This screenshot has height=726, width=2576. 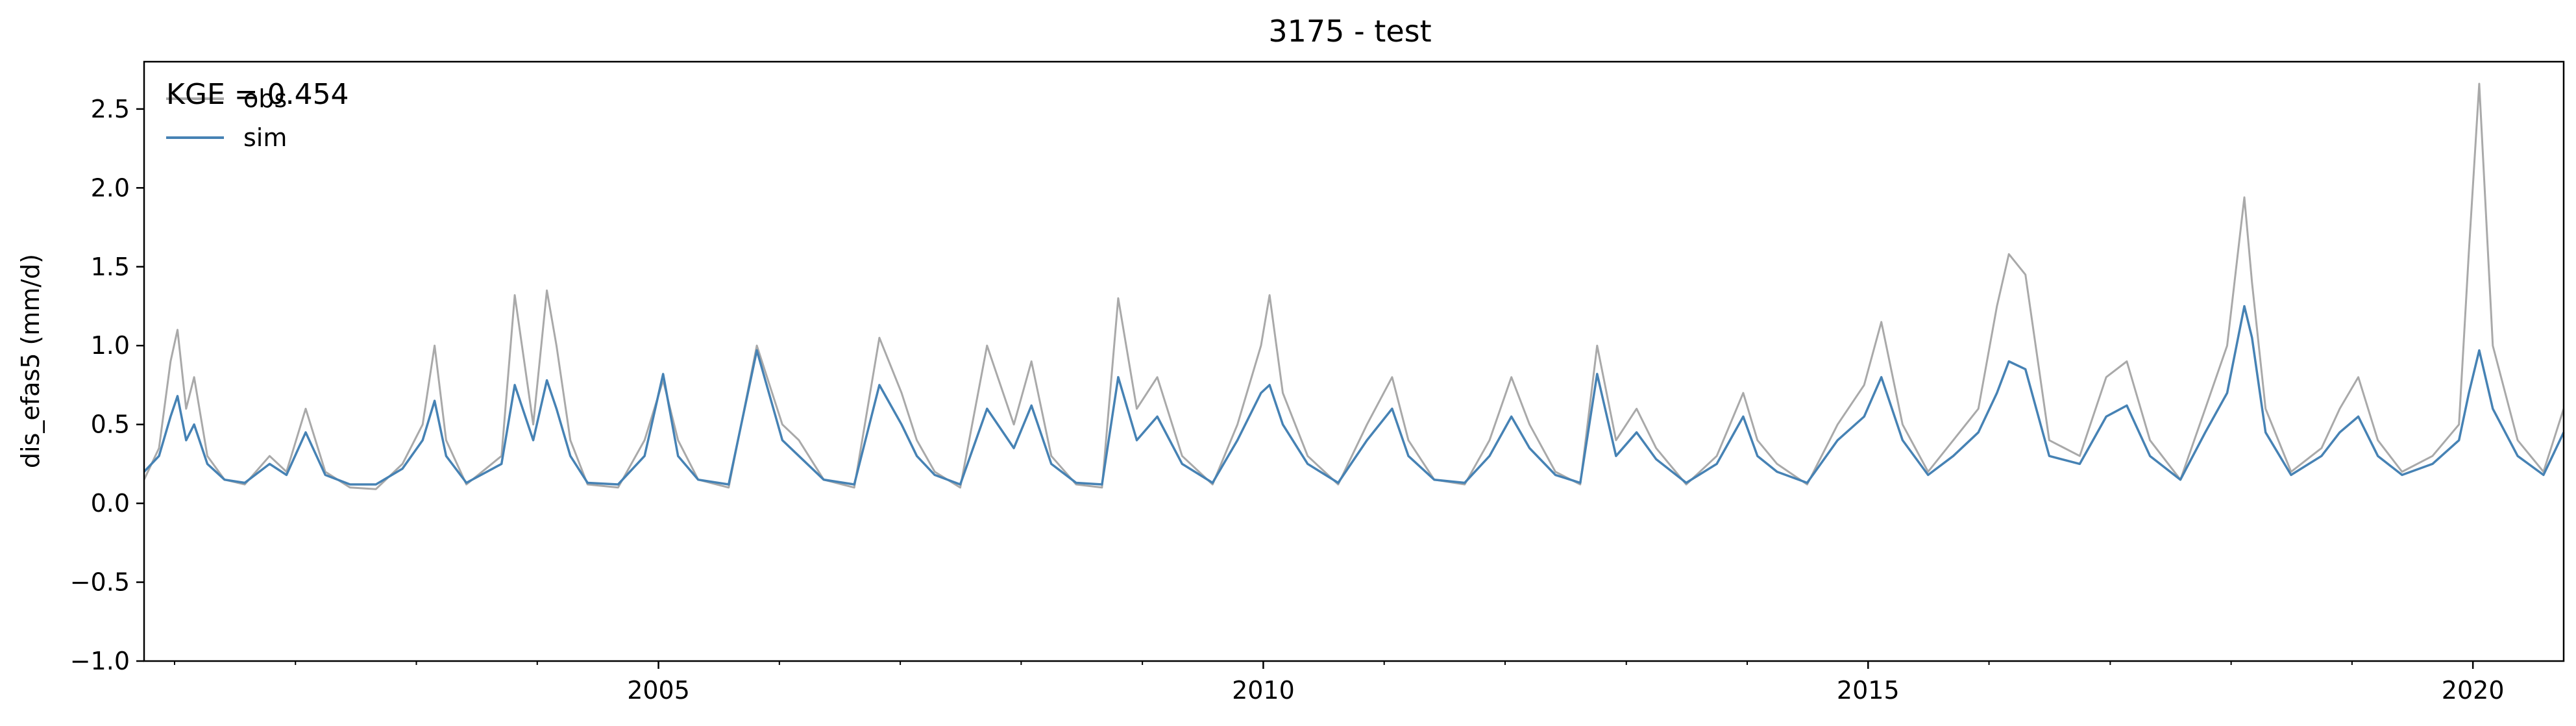 What do you see at coordinates (110, 267) in the screenshot?
I see `y-tick-label: 1.5` at bounding box center [110, 267].